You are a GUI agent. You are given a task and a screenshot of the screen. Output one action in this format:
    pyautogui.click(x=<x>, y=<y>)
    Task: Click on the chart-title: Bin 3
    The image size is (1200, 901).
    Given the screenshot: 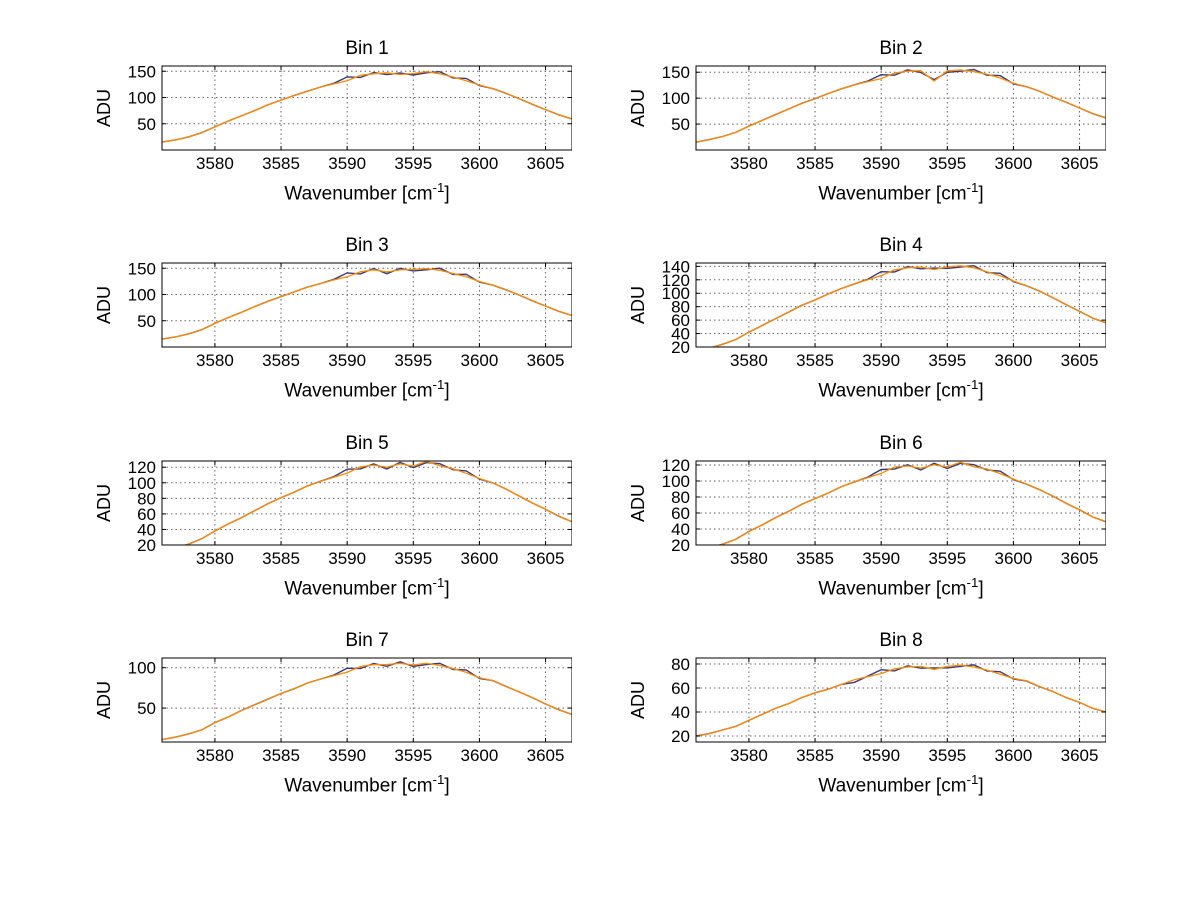 What is the action you would take?
    pyautogui.click(x=367, y=246)
    